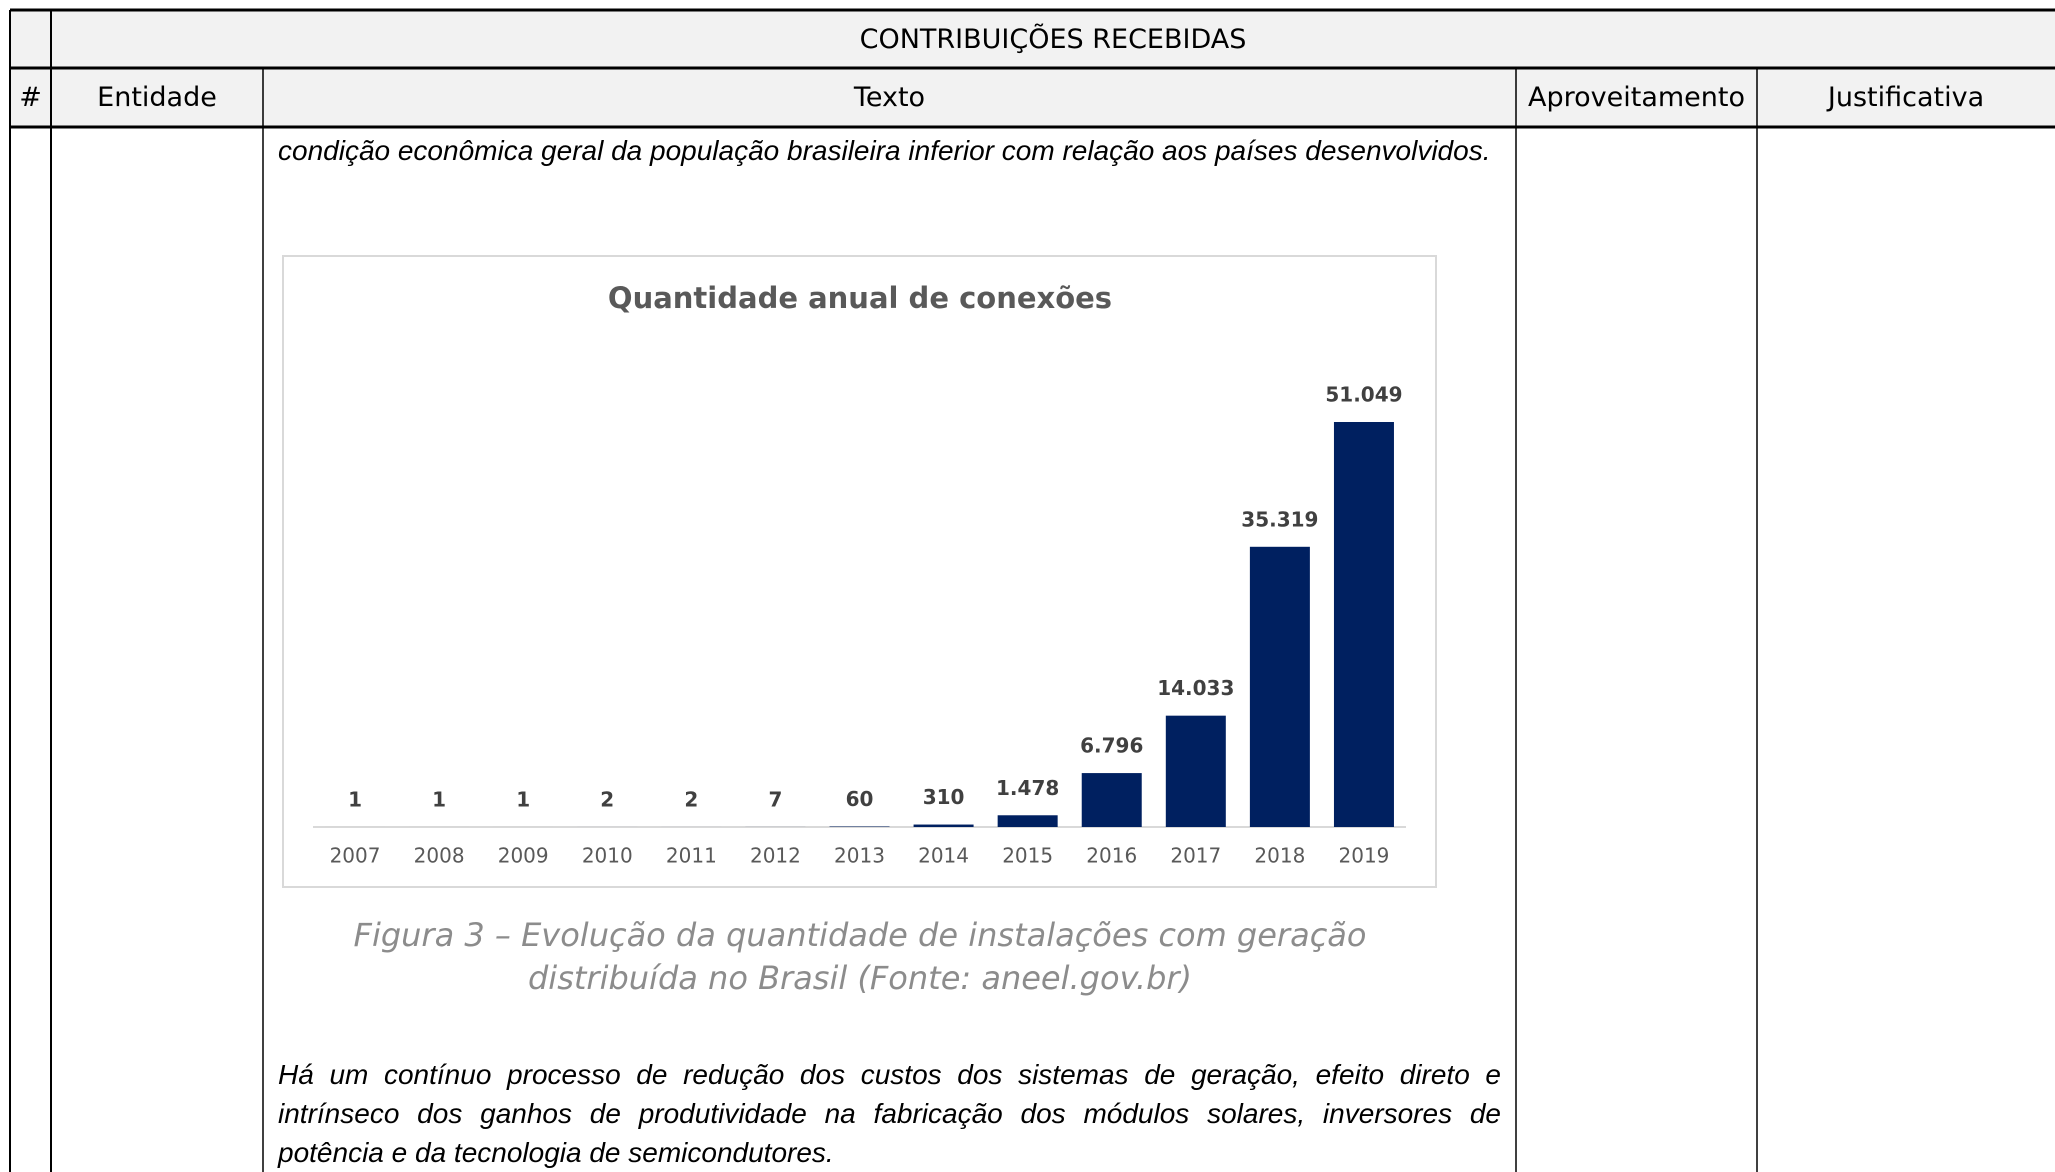 The image size is (2055, 1172). Describe the element at coordinates (523, 856) in the screenshot. I see `x-tick-label: 2009` at that location.